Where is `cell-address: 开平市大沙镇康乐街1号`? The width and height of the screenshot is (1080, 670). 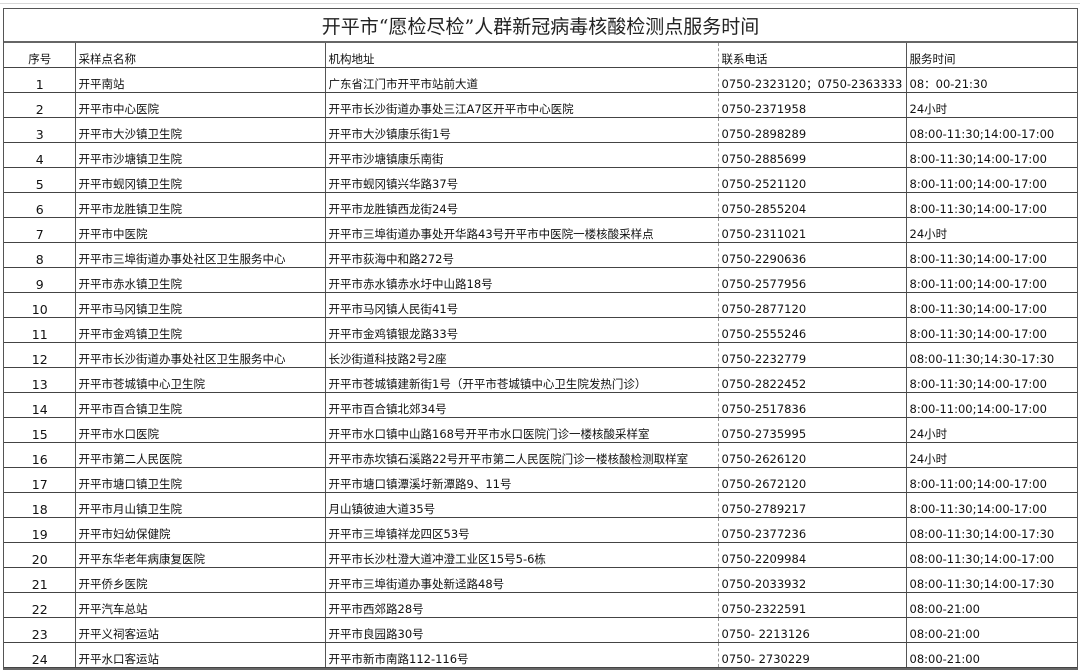
cell-address: 开平市大沙镇康乐街1号 is located at coordinates (522, 130).